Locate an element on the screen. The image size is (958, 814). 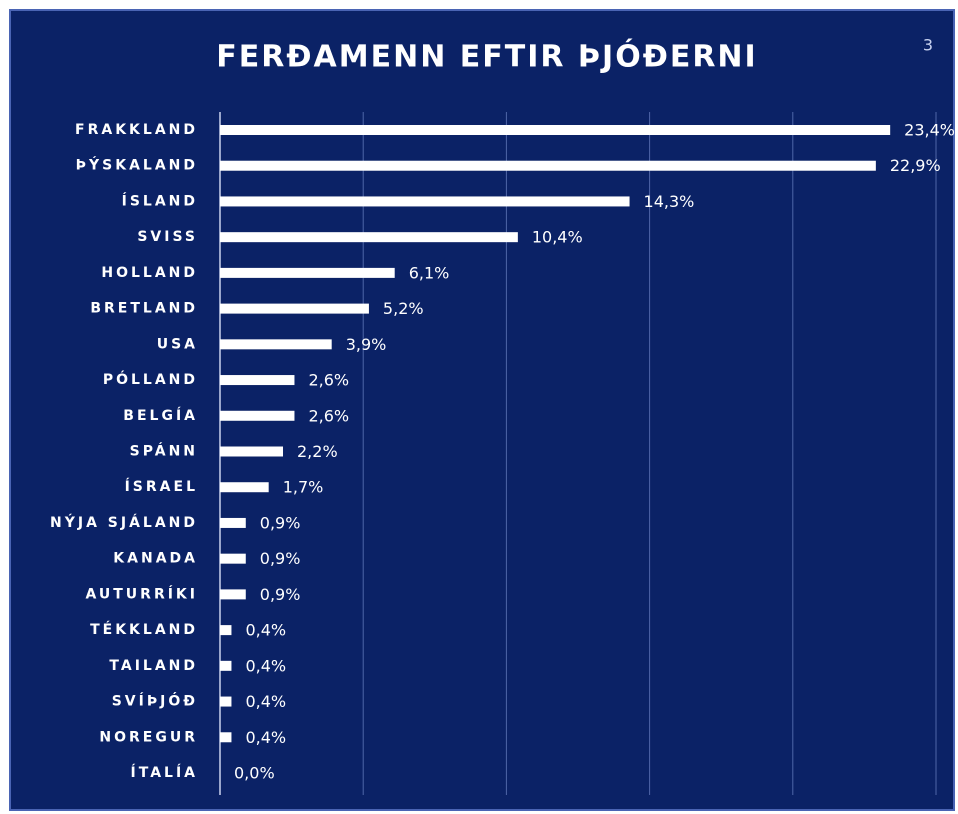
y-tick-label: NOREGUR is located at coordinates (148, 737).